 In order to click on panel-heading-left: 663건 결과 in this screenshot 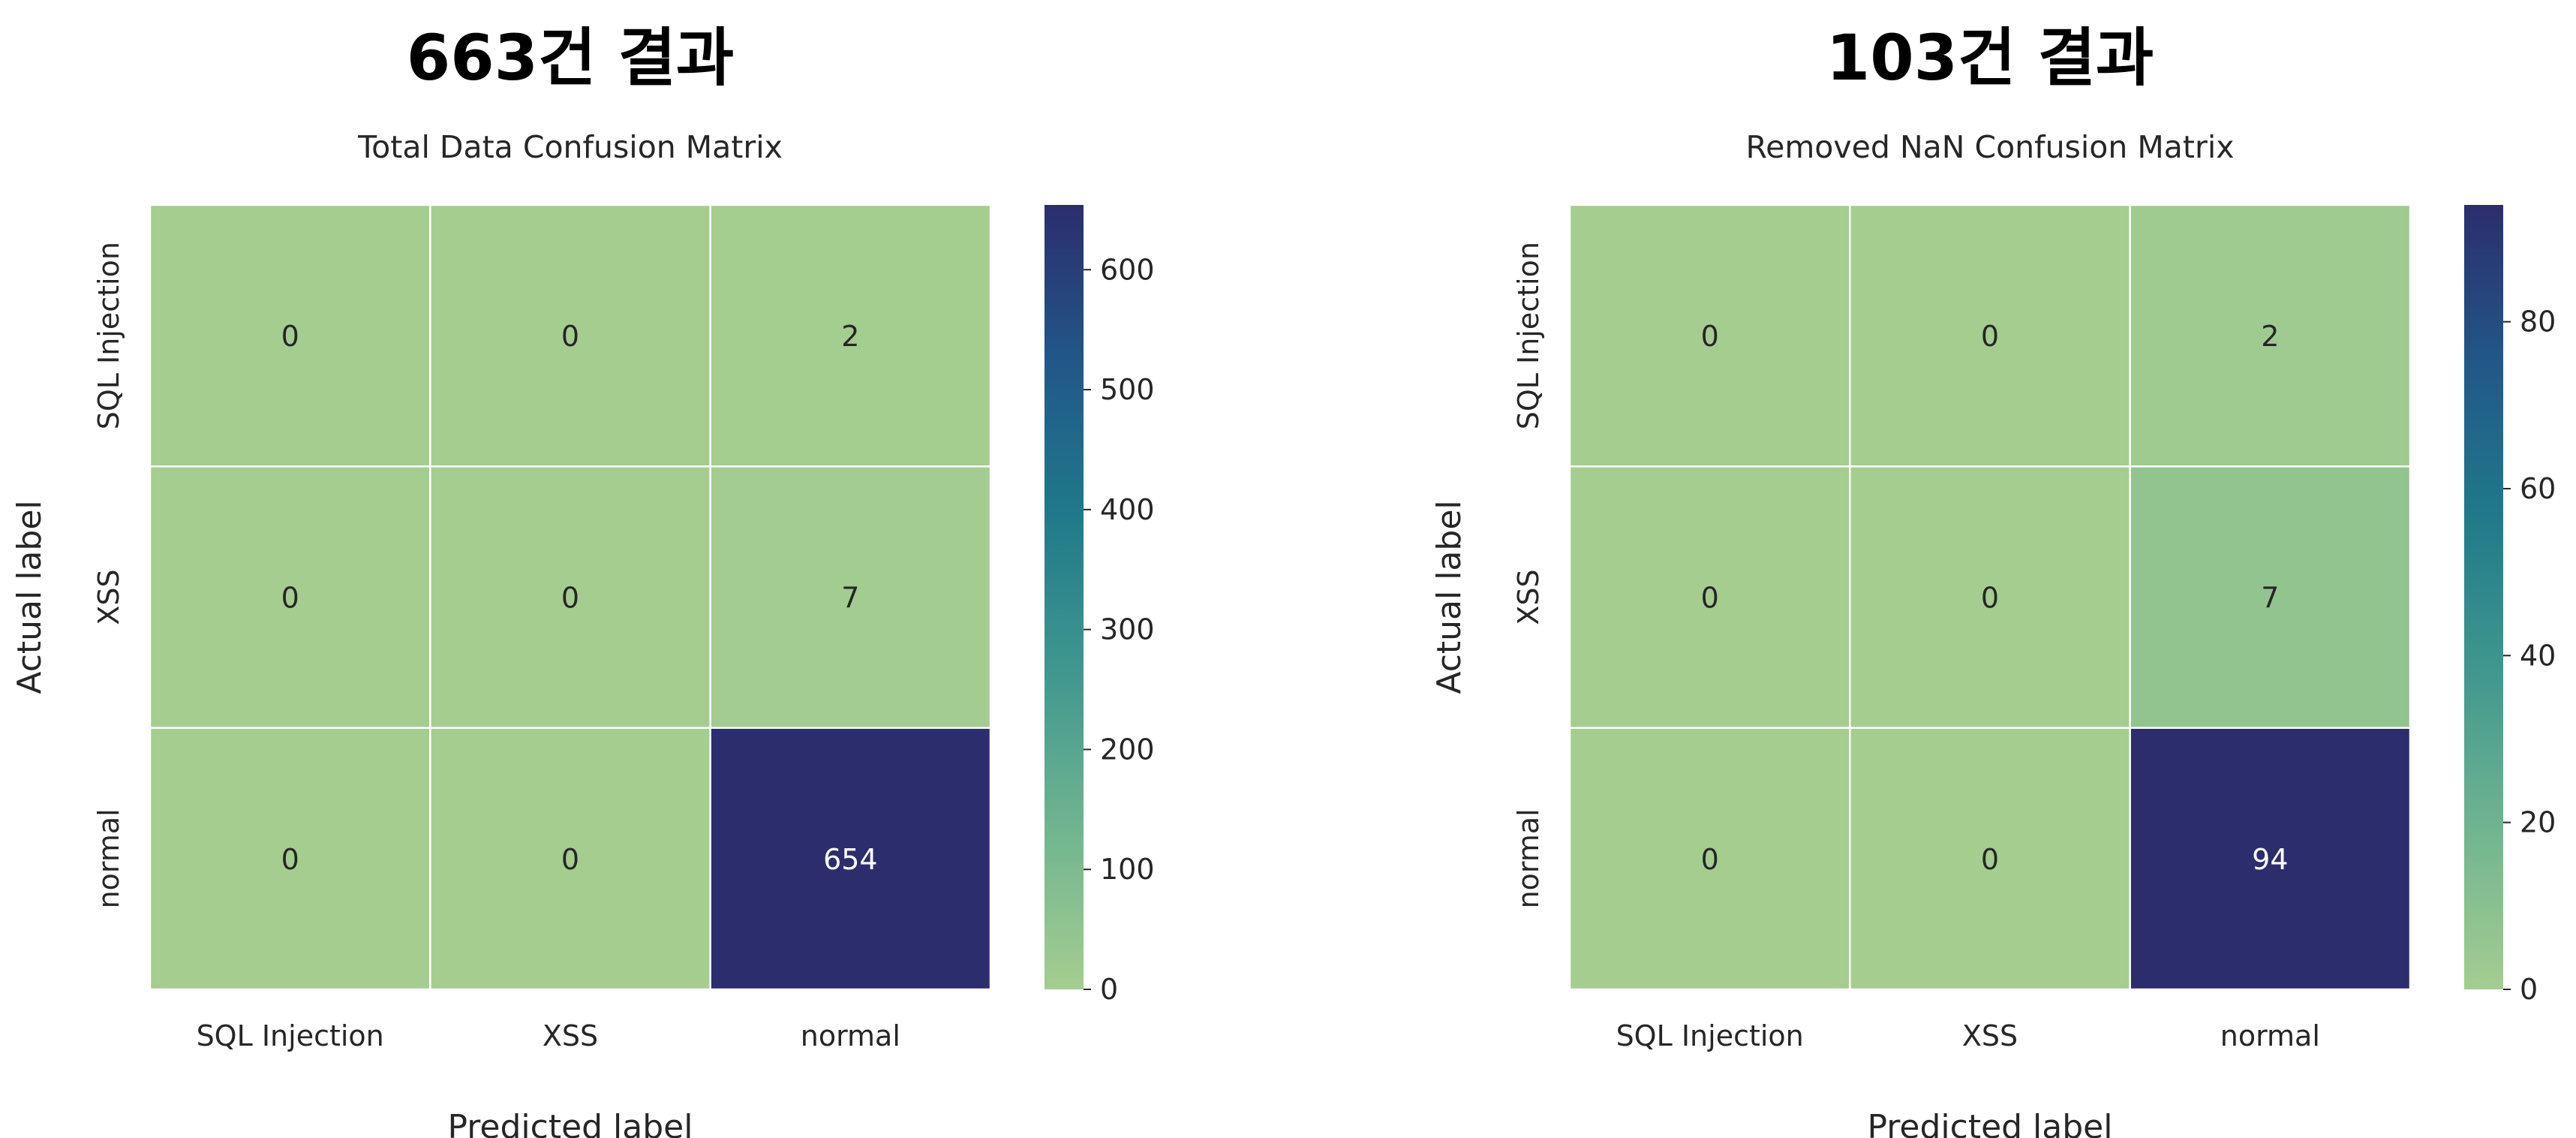, I will do `click(570, 58)`.